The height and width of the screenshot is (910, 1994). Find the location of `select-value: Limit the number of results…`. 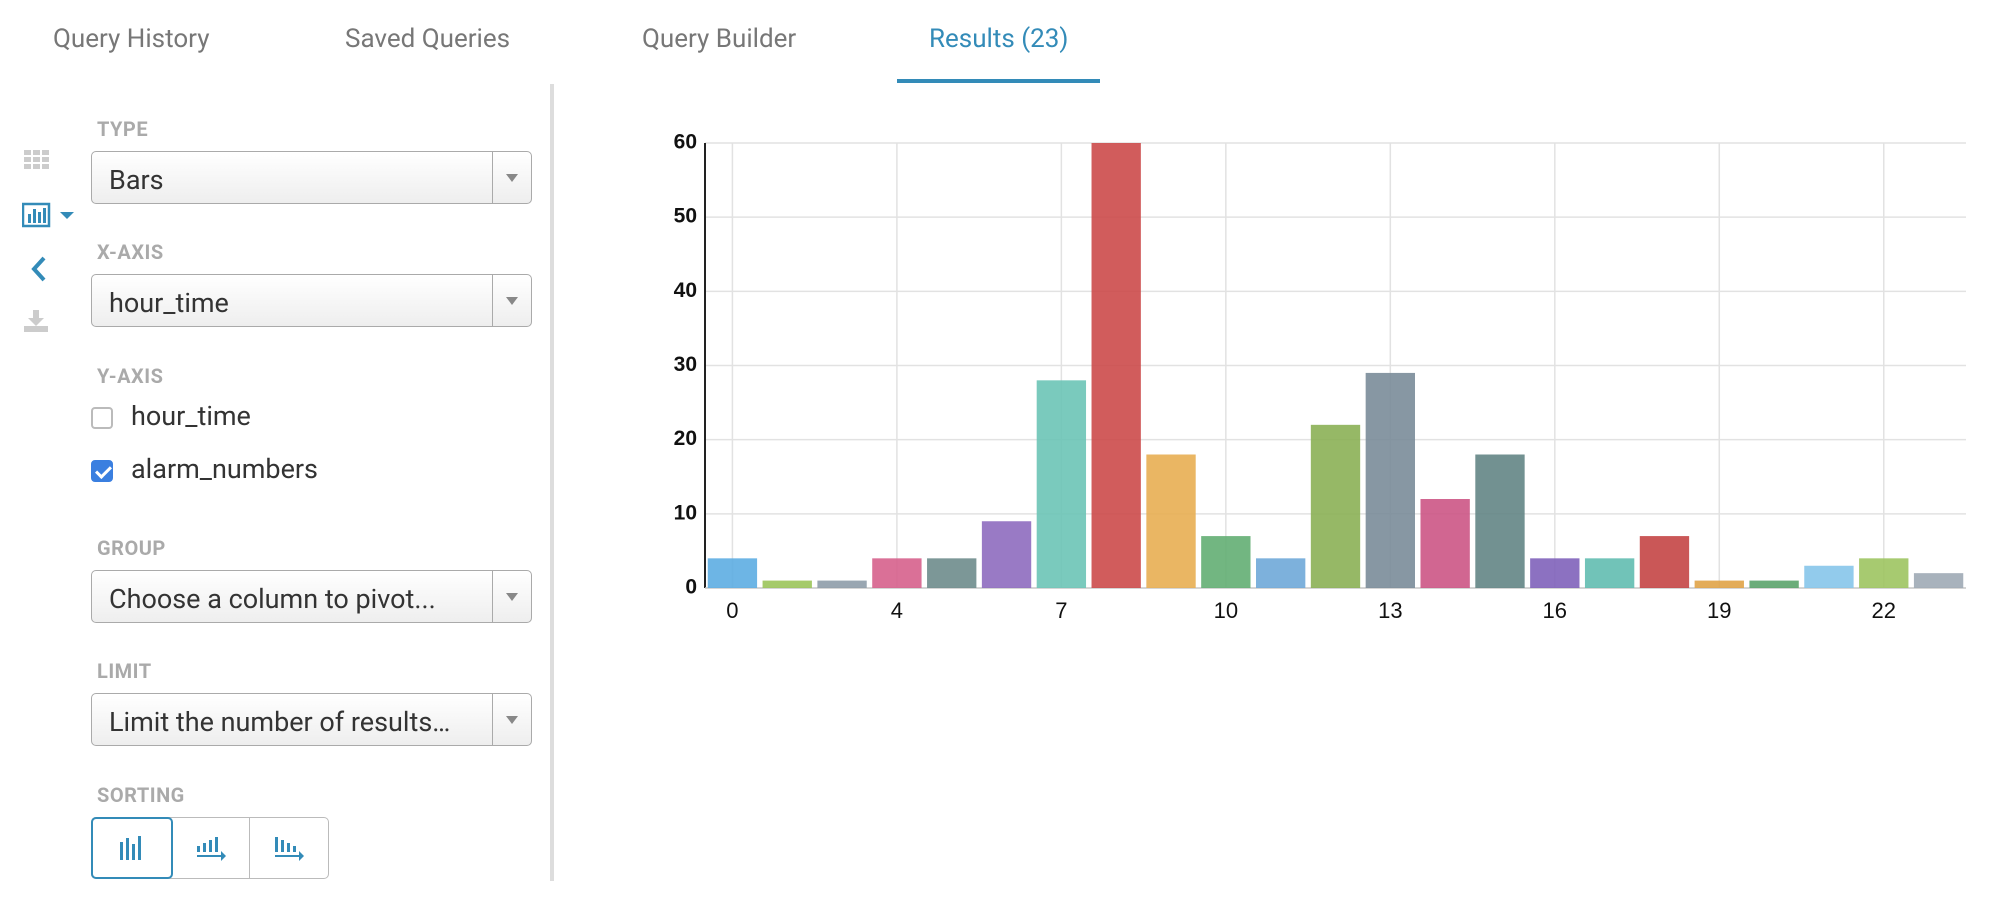

select-value: Limit the number of results… is located at coordinates (280, 722).